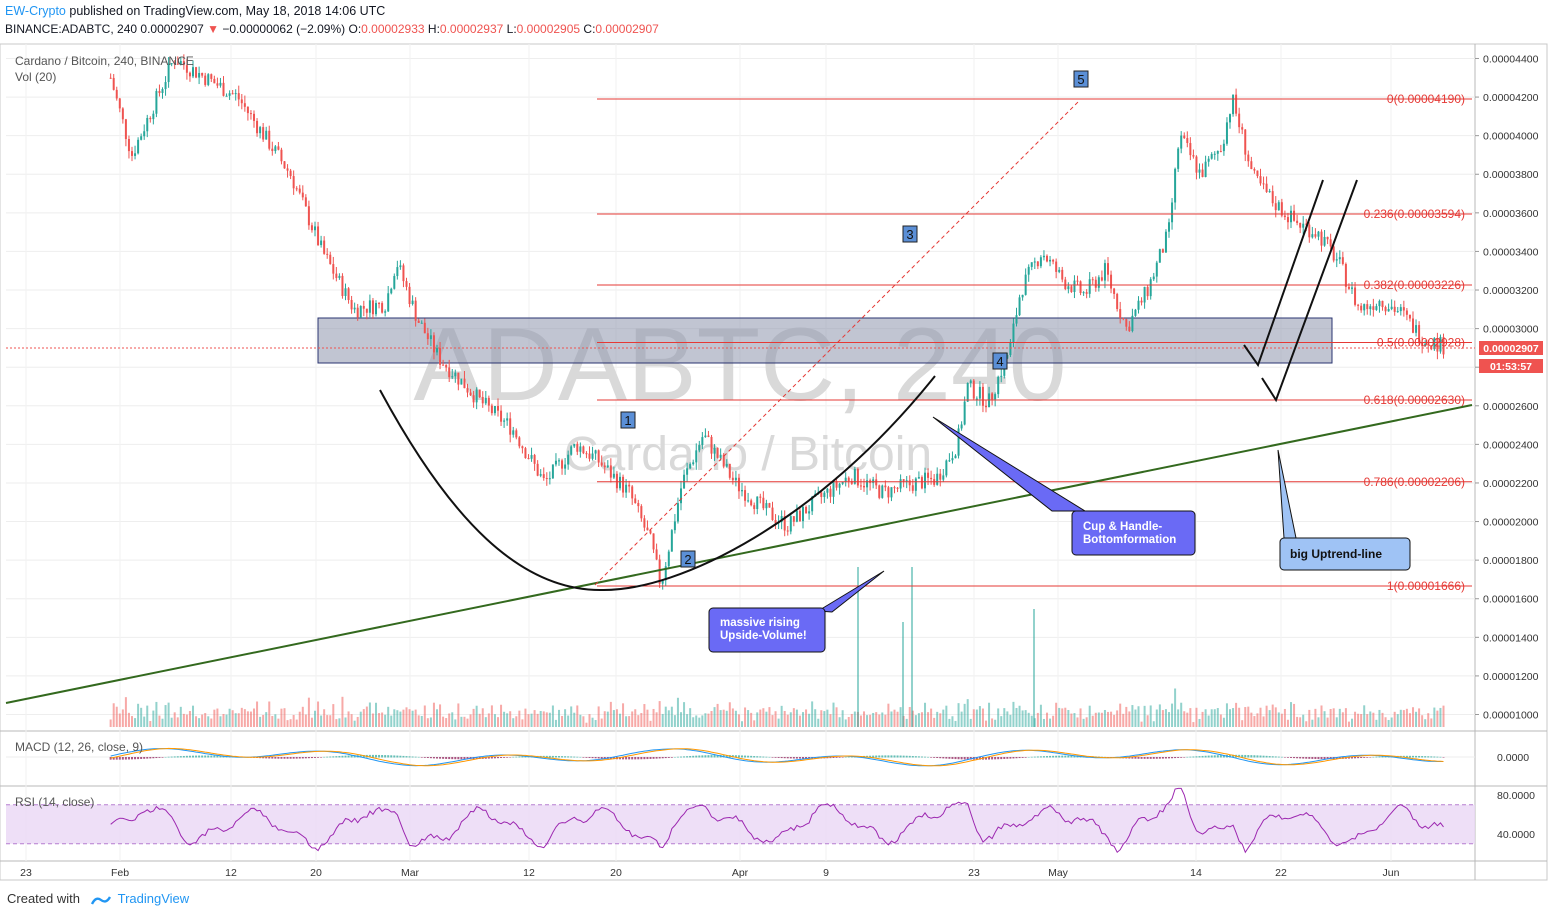 The height and width of the screenshot is (917, 1551). Describe the element at coordinates (79, 747) in the screenshot. I see `macd-legend: MACD (12, 26, close, 9)` at that location.